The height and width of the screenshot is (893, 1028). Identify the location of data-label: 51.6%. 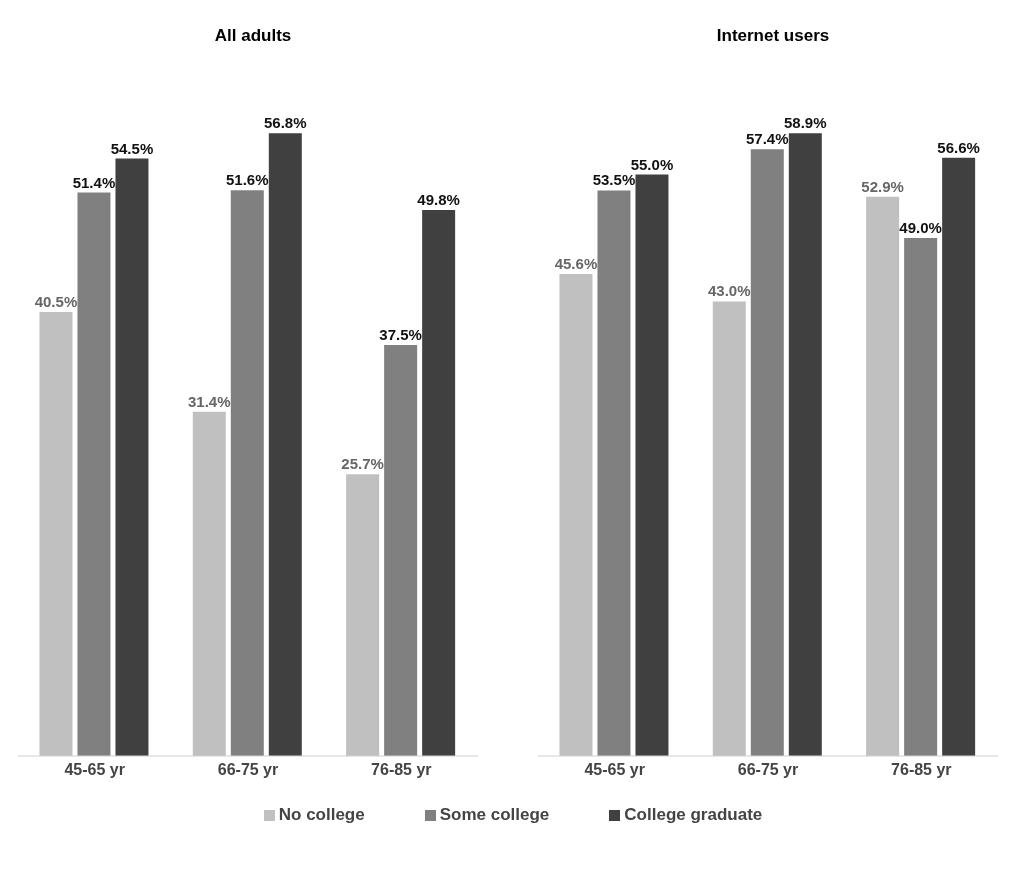
(247, 180).